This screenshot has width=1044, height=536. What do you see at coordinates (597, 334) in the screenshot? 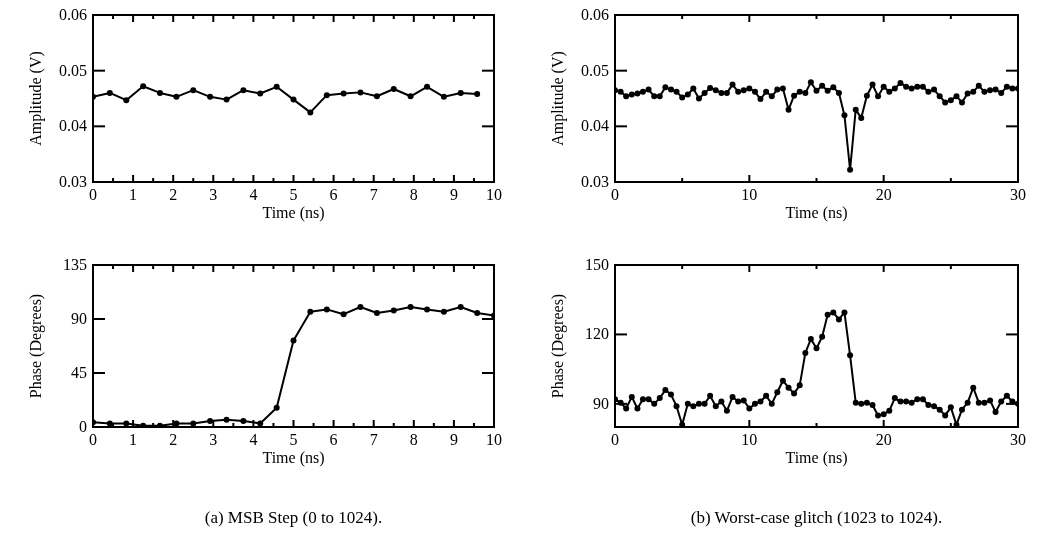
I see `y-tick-label: 120` at bounding box center [597, 334].